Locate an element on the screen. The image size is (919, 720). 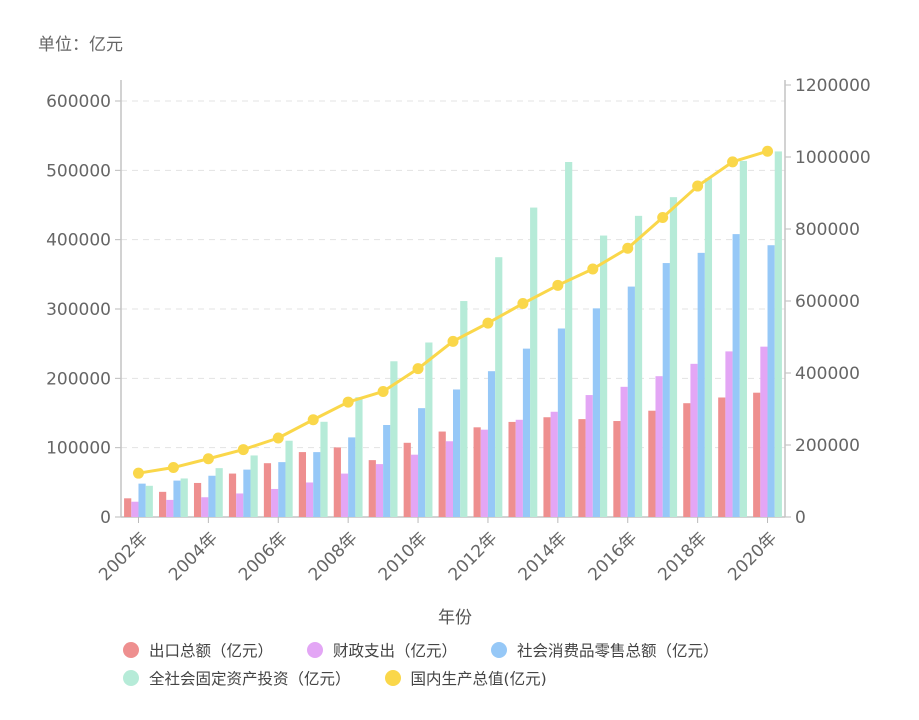
left-axis-tick-label: 200000 is located at coordinates (78, 379).